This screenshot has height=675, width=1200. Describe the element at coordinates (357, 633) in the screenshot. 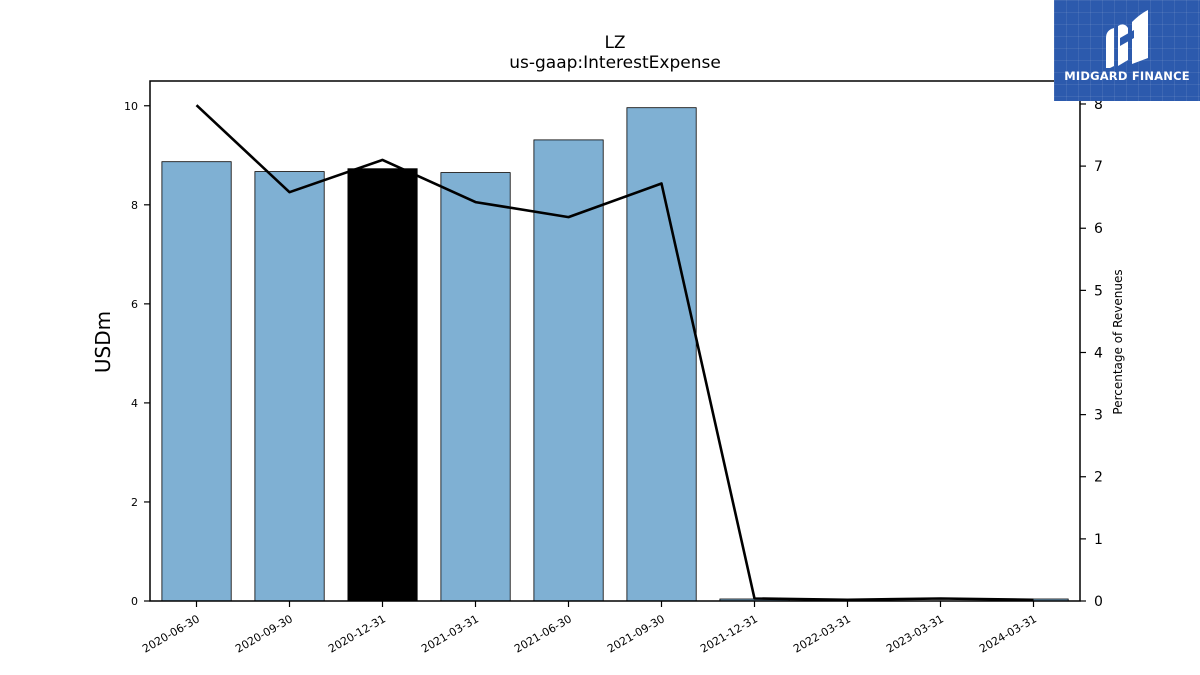

I see `x-tick-label: 2020-12-31` at that location.